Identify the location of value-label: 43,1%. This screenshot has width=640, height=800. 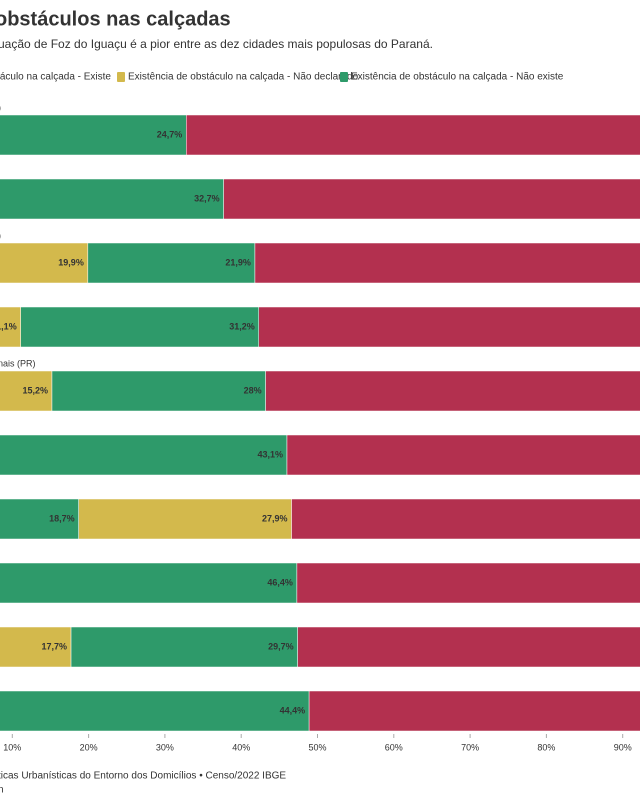
(270, 454).